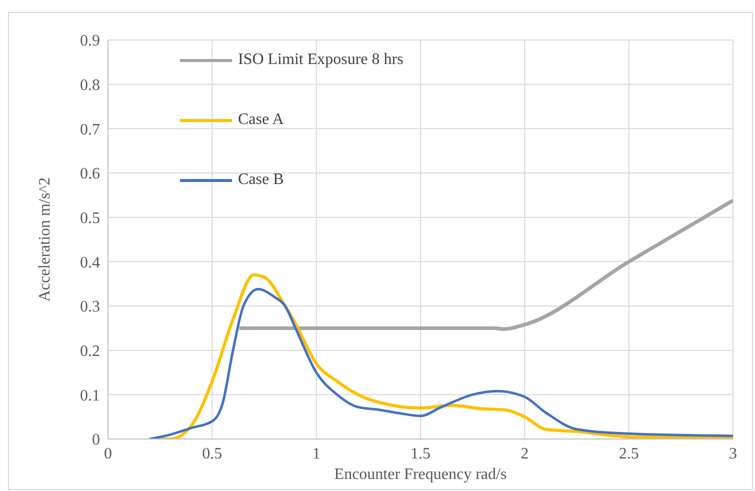 The width and height of the screenshot is (755, 491). Describe the element at coordinates (90, 351) in the screenshot. I see `y-tick-label: 0.2` at that location.